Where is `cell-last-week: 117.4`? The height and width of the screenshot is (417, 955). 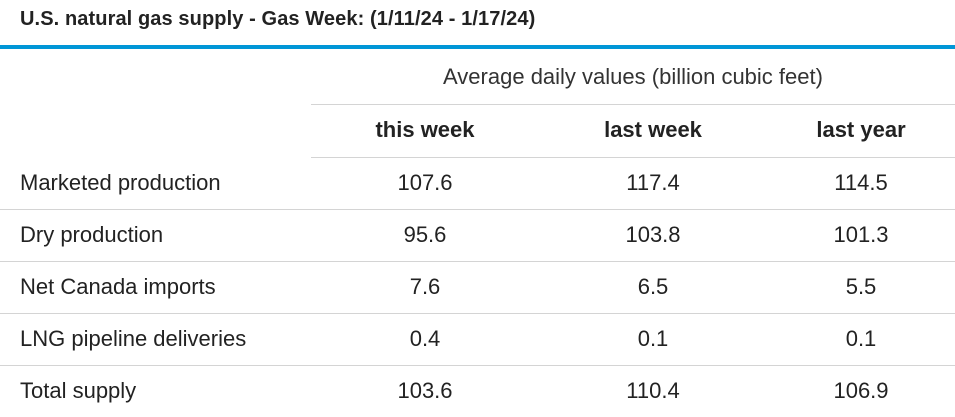
cell-last-week: 117.4 is located at coordinates (653, 182).